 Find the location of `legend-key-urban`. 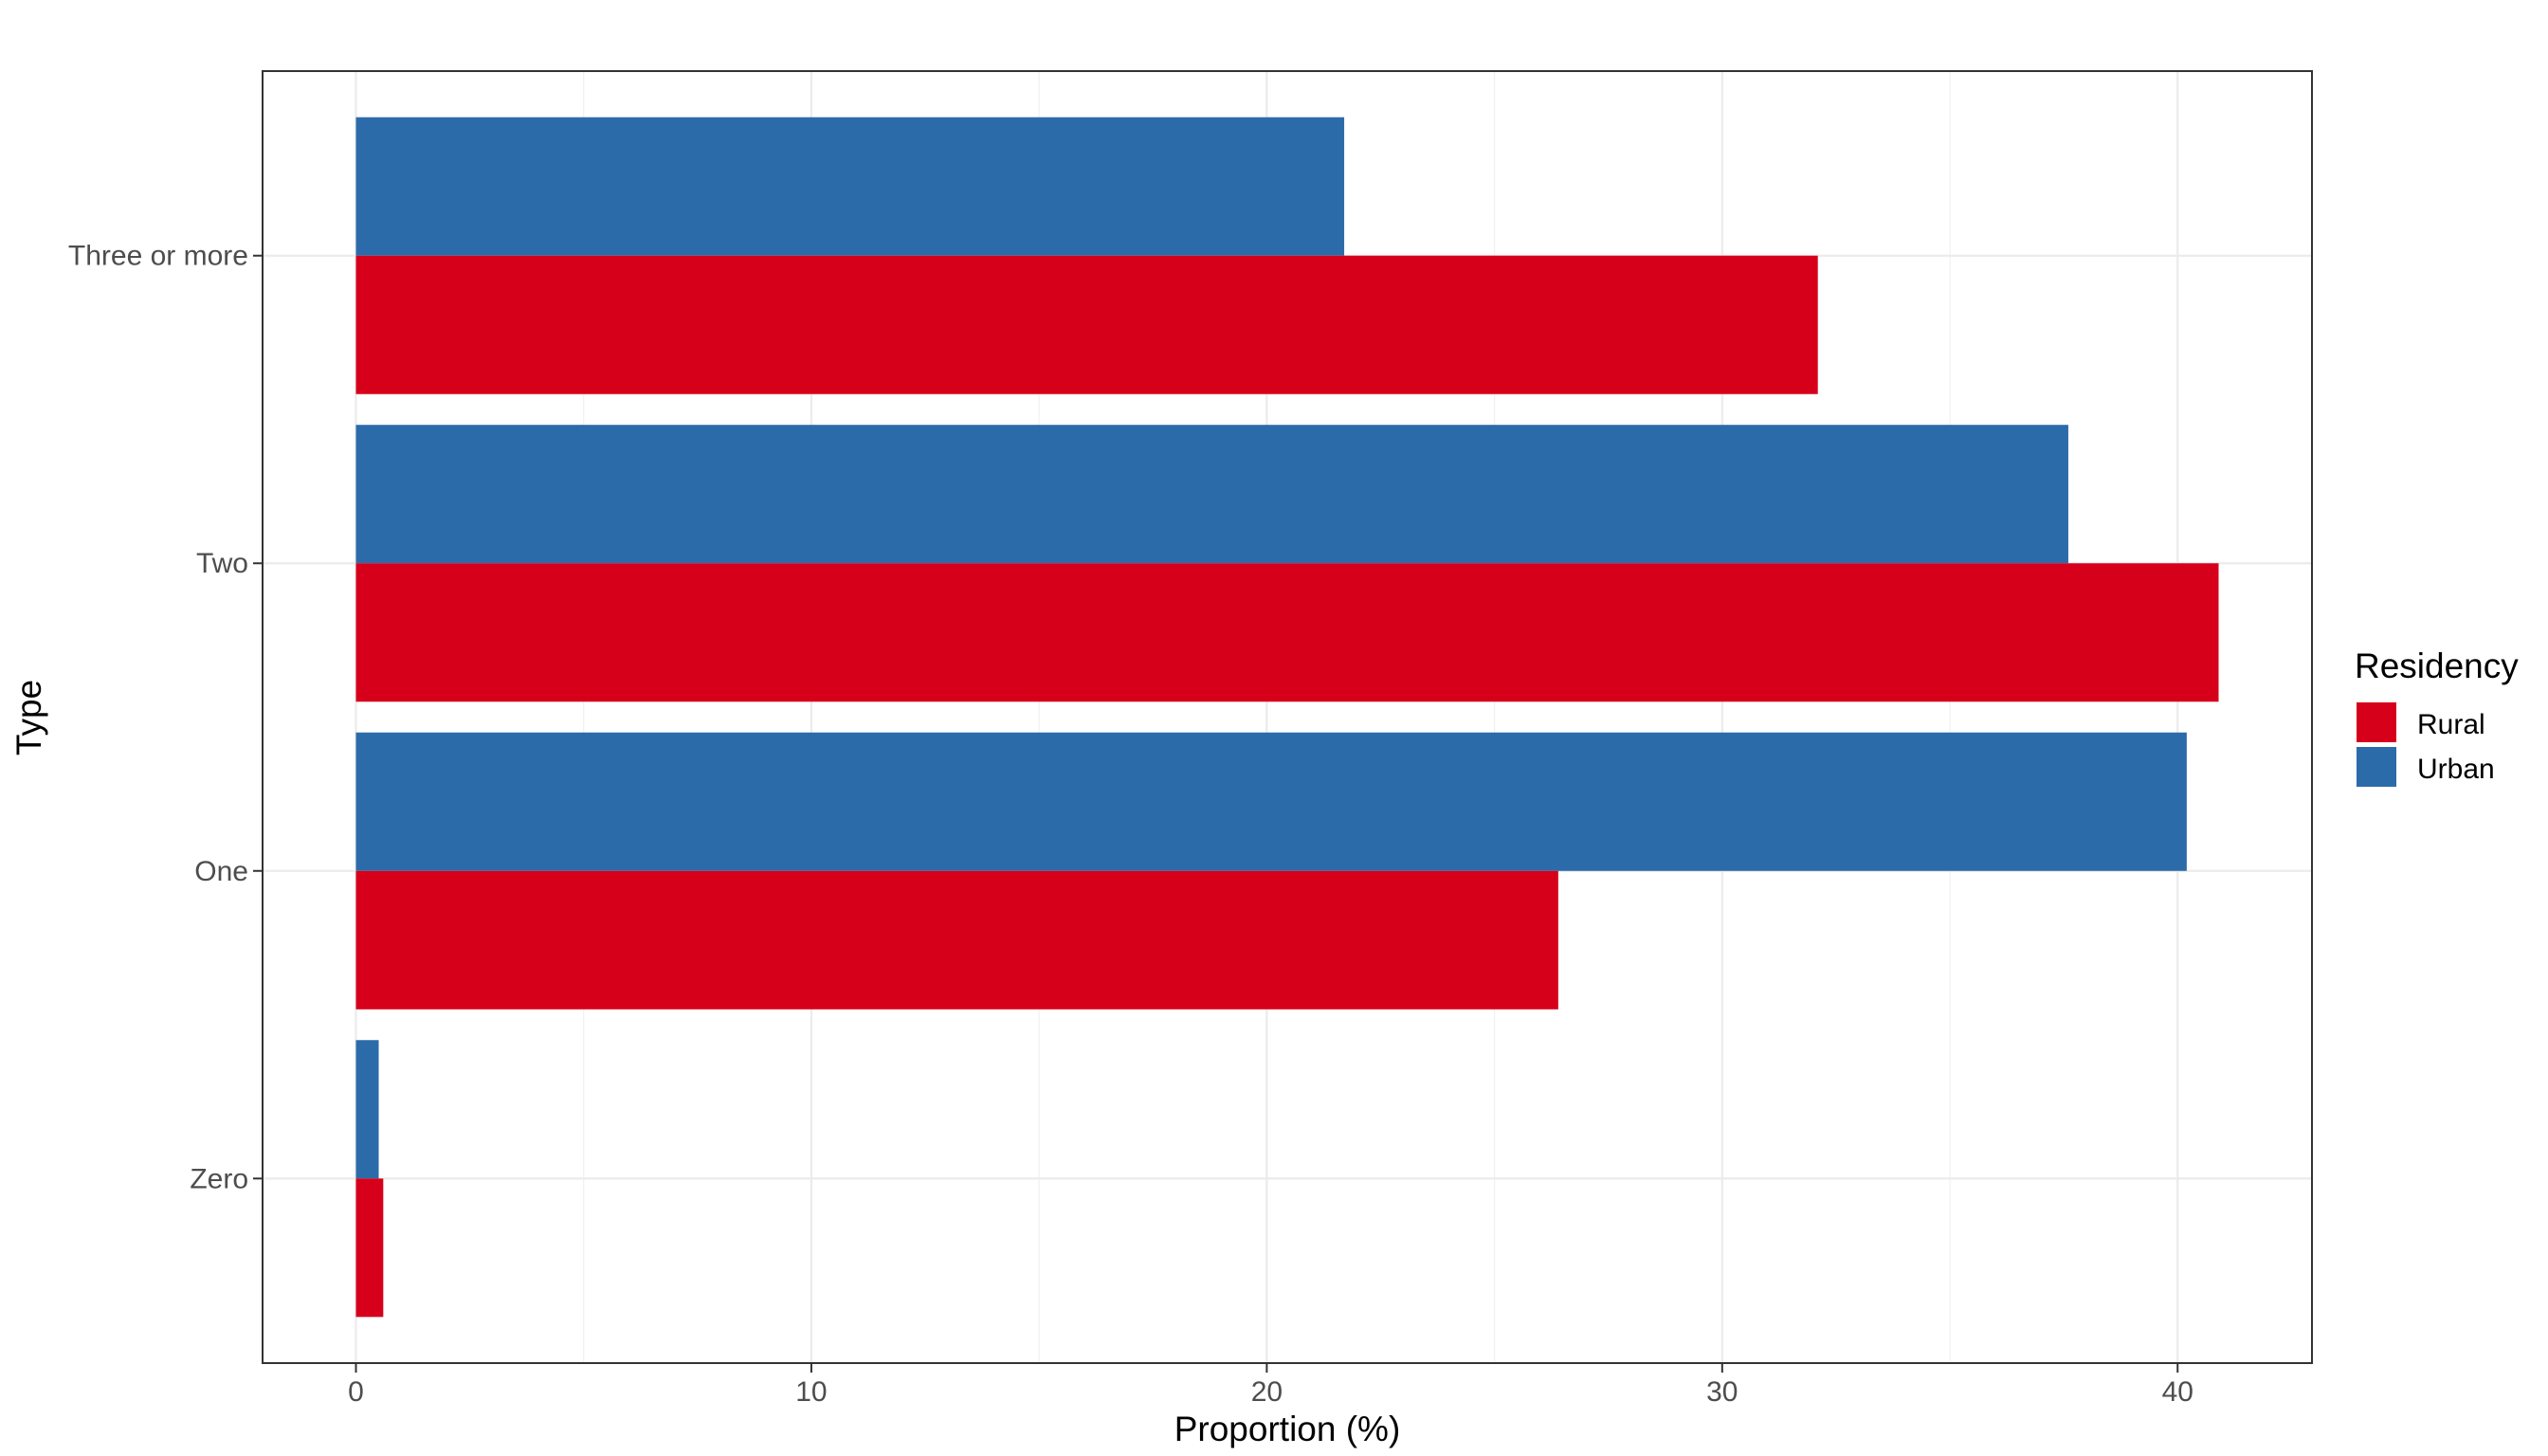

legend-key-urban is located at coordinates (2376, 767).